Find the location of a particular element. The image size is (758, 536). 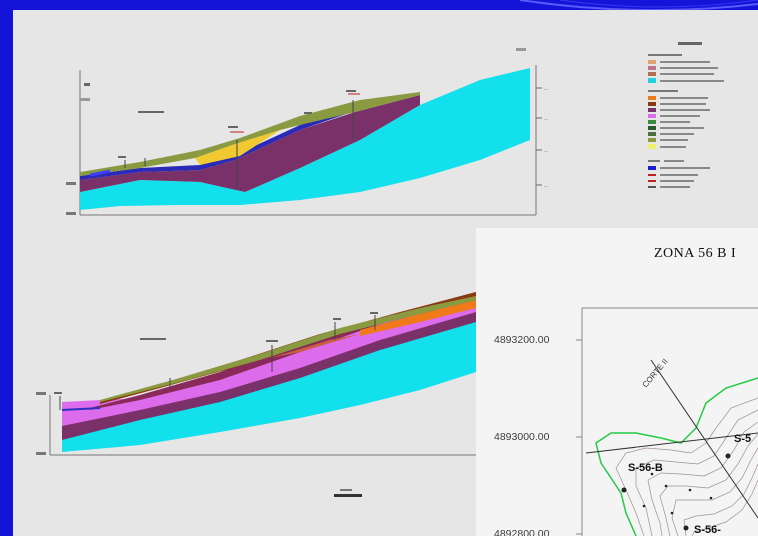

y-tick-label: 4892800.00 is located at coordinates (522, 532).